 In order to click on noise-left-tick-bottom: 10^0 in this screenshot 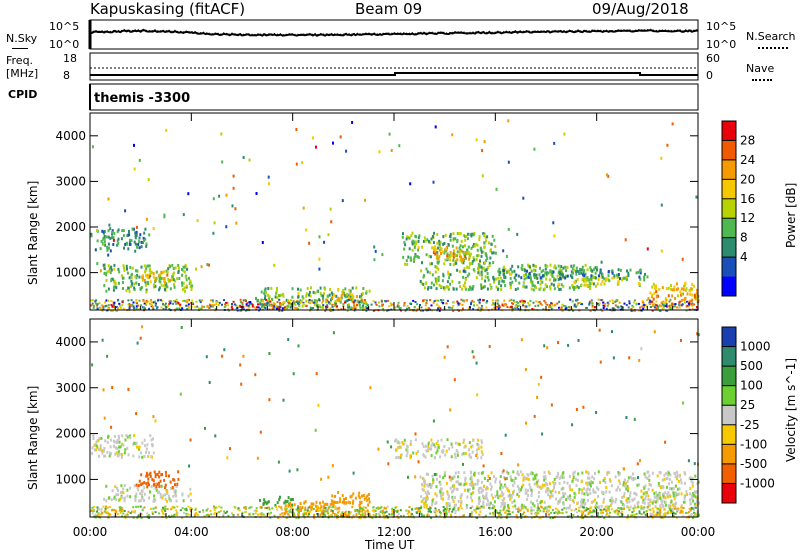, I will do `click(64, 44)`.